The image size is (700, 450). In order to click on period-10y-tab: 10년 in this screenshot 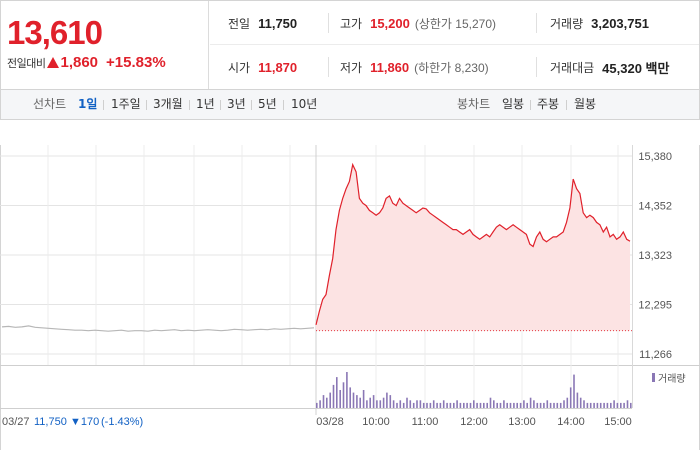, I will do `click(304, 104)`.